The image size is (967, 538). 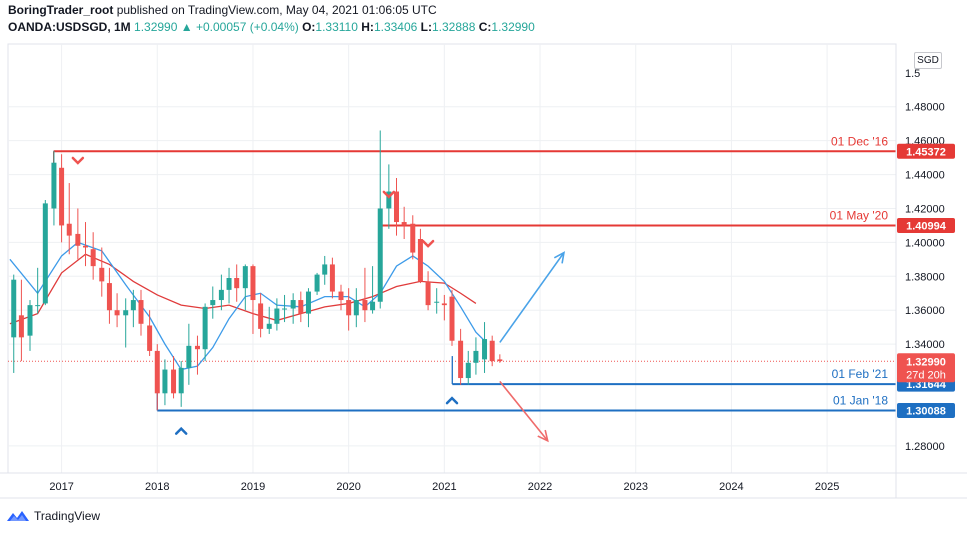 I want to click on level-badge: 1.40994, so click(x=926, y=227).